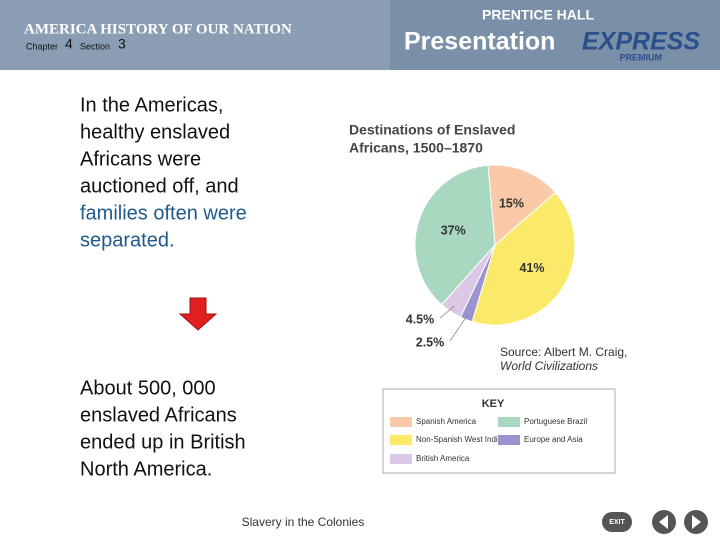 The image size is (720, 540). I want to click on body-line: separated., so click(127, 240).